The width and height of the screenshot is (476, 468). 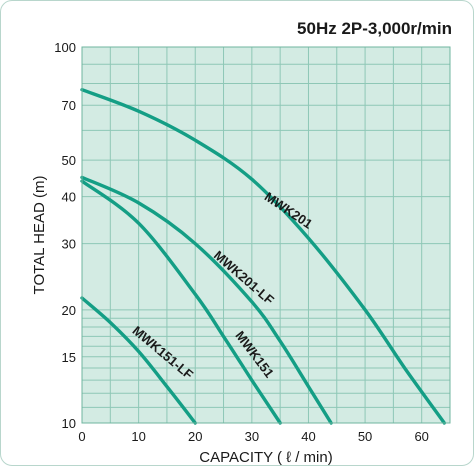 What do you see at coordinates (69, 357) in the screenshot?
I see `y-tick-label: 15` at bounding box center [69, 357].